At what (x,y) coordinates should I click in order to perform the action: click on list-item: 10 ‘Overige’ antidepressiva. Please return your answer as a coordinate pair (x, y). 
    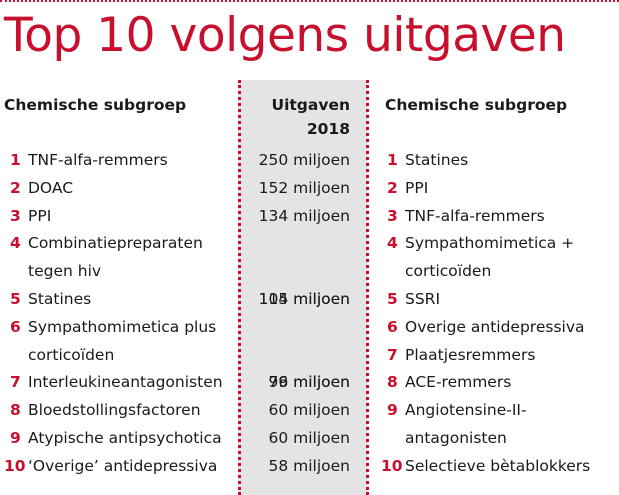
    Looking at the image, I should click on (120, 467).